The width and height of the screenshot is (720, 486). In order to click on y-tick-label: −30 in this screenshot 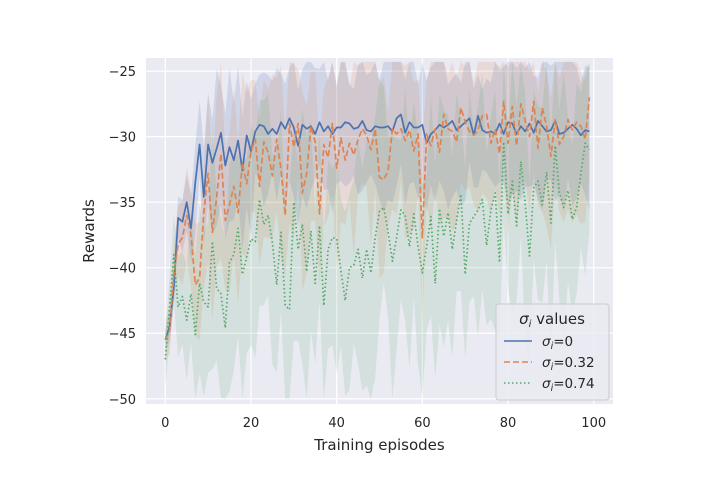, I will do `click(122, 138)`.